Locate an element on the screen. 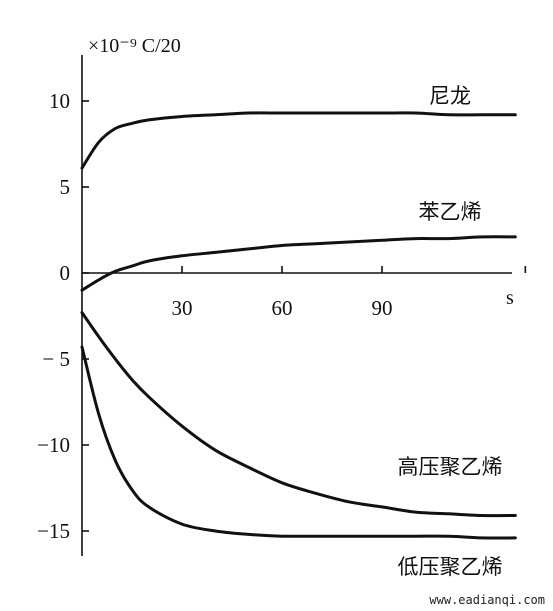  x-tick-label: 90 is located at coordinates (382, 308).